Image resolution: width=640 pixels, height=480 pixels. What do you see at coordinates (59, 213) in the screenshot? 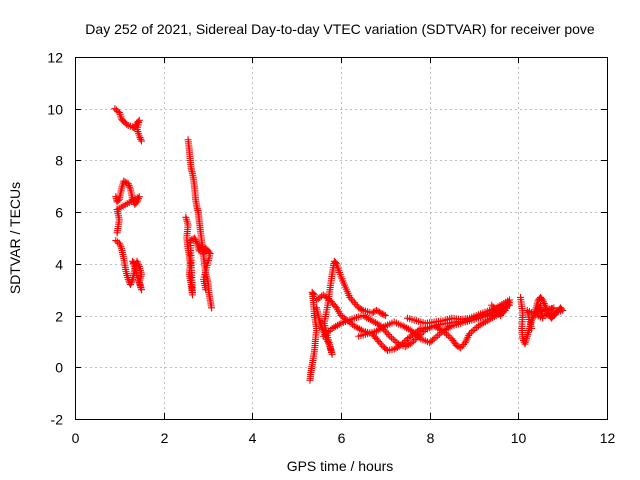
I see `y-tick-label: 6` at bounding box center [59, 213].